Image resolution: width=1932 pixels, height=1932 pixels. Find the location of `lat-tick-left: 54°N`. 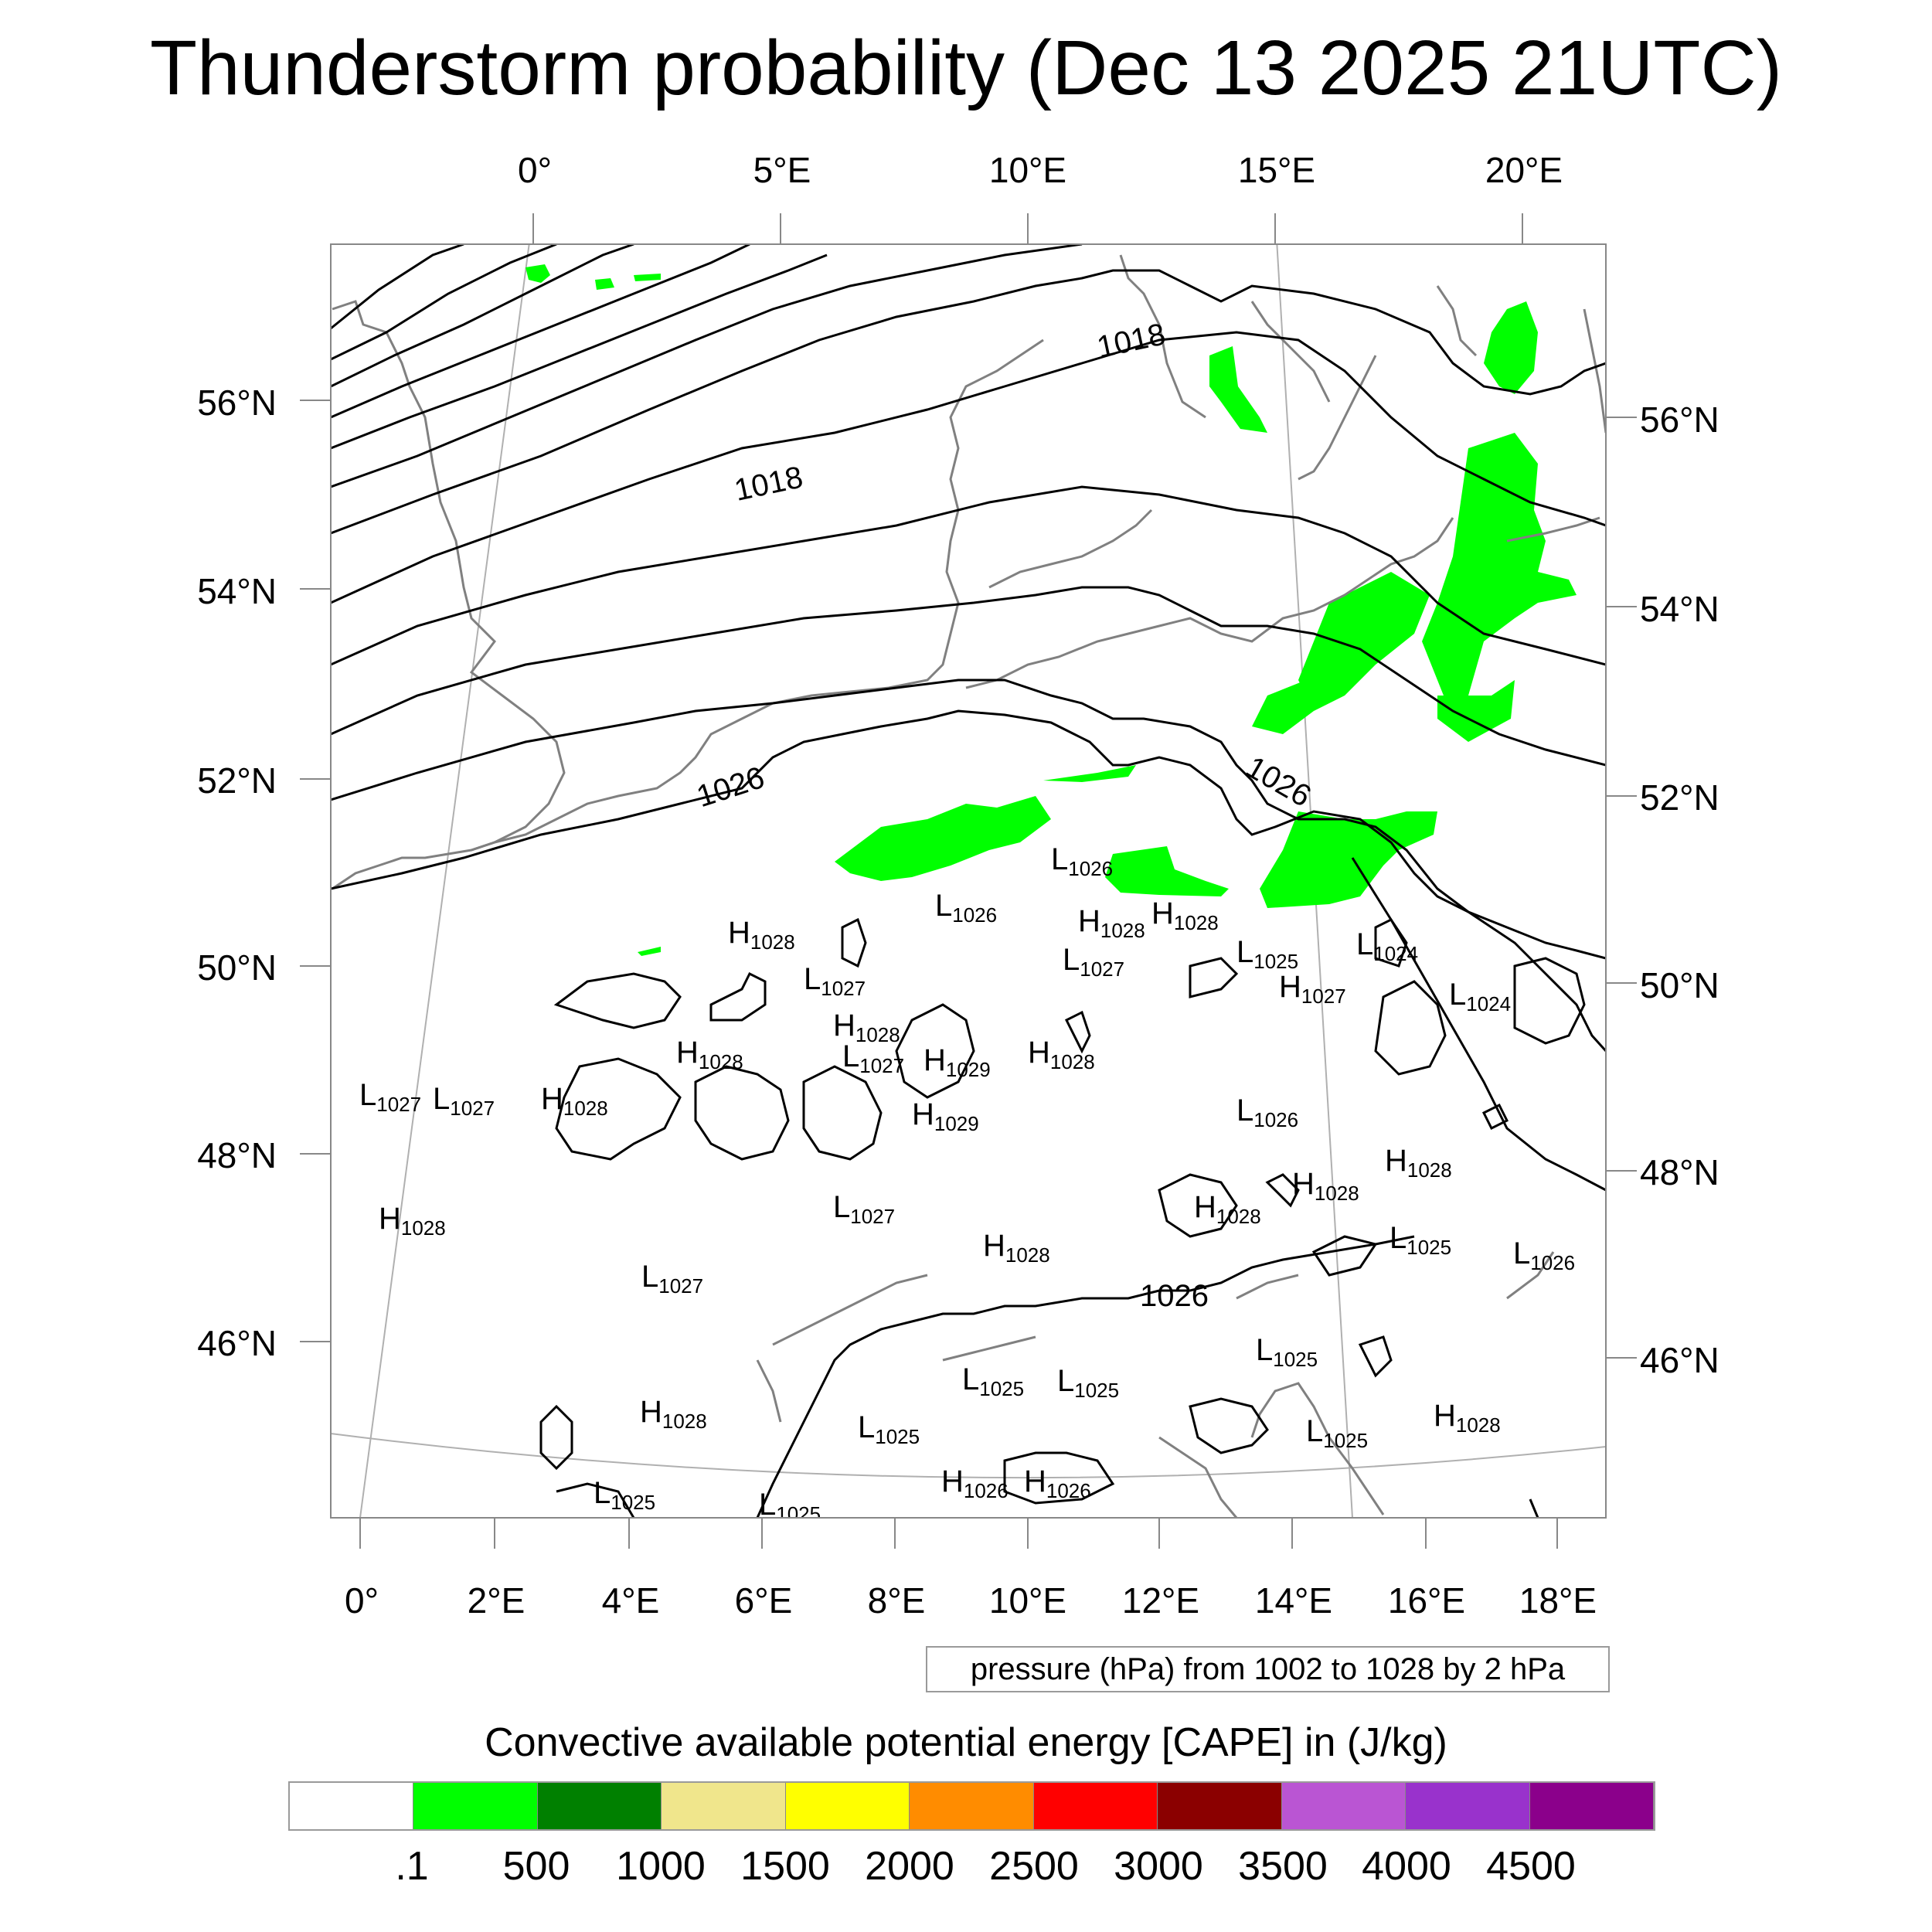

lat-tick-left: 54°N is located at coordinates (237, 591).